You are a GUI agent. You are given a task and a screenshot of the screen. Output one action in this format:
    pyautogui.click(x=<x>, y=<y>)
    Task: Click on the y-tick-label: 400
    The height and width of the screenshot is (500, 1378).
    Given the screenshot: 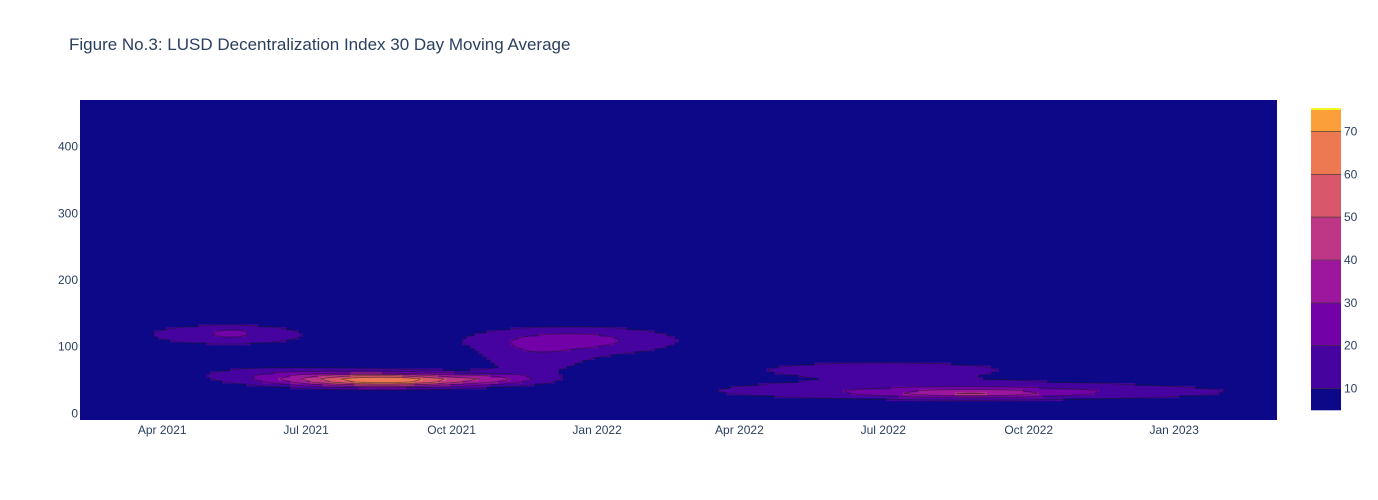 What is the action you would take?
    pyautogui.click(x=68, y=147)
    